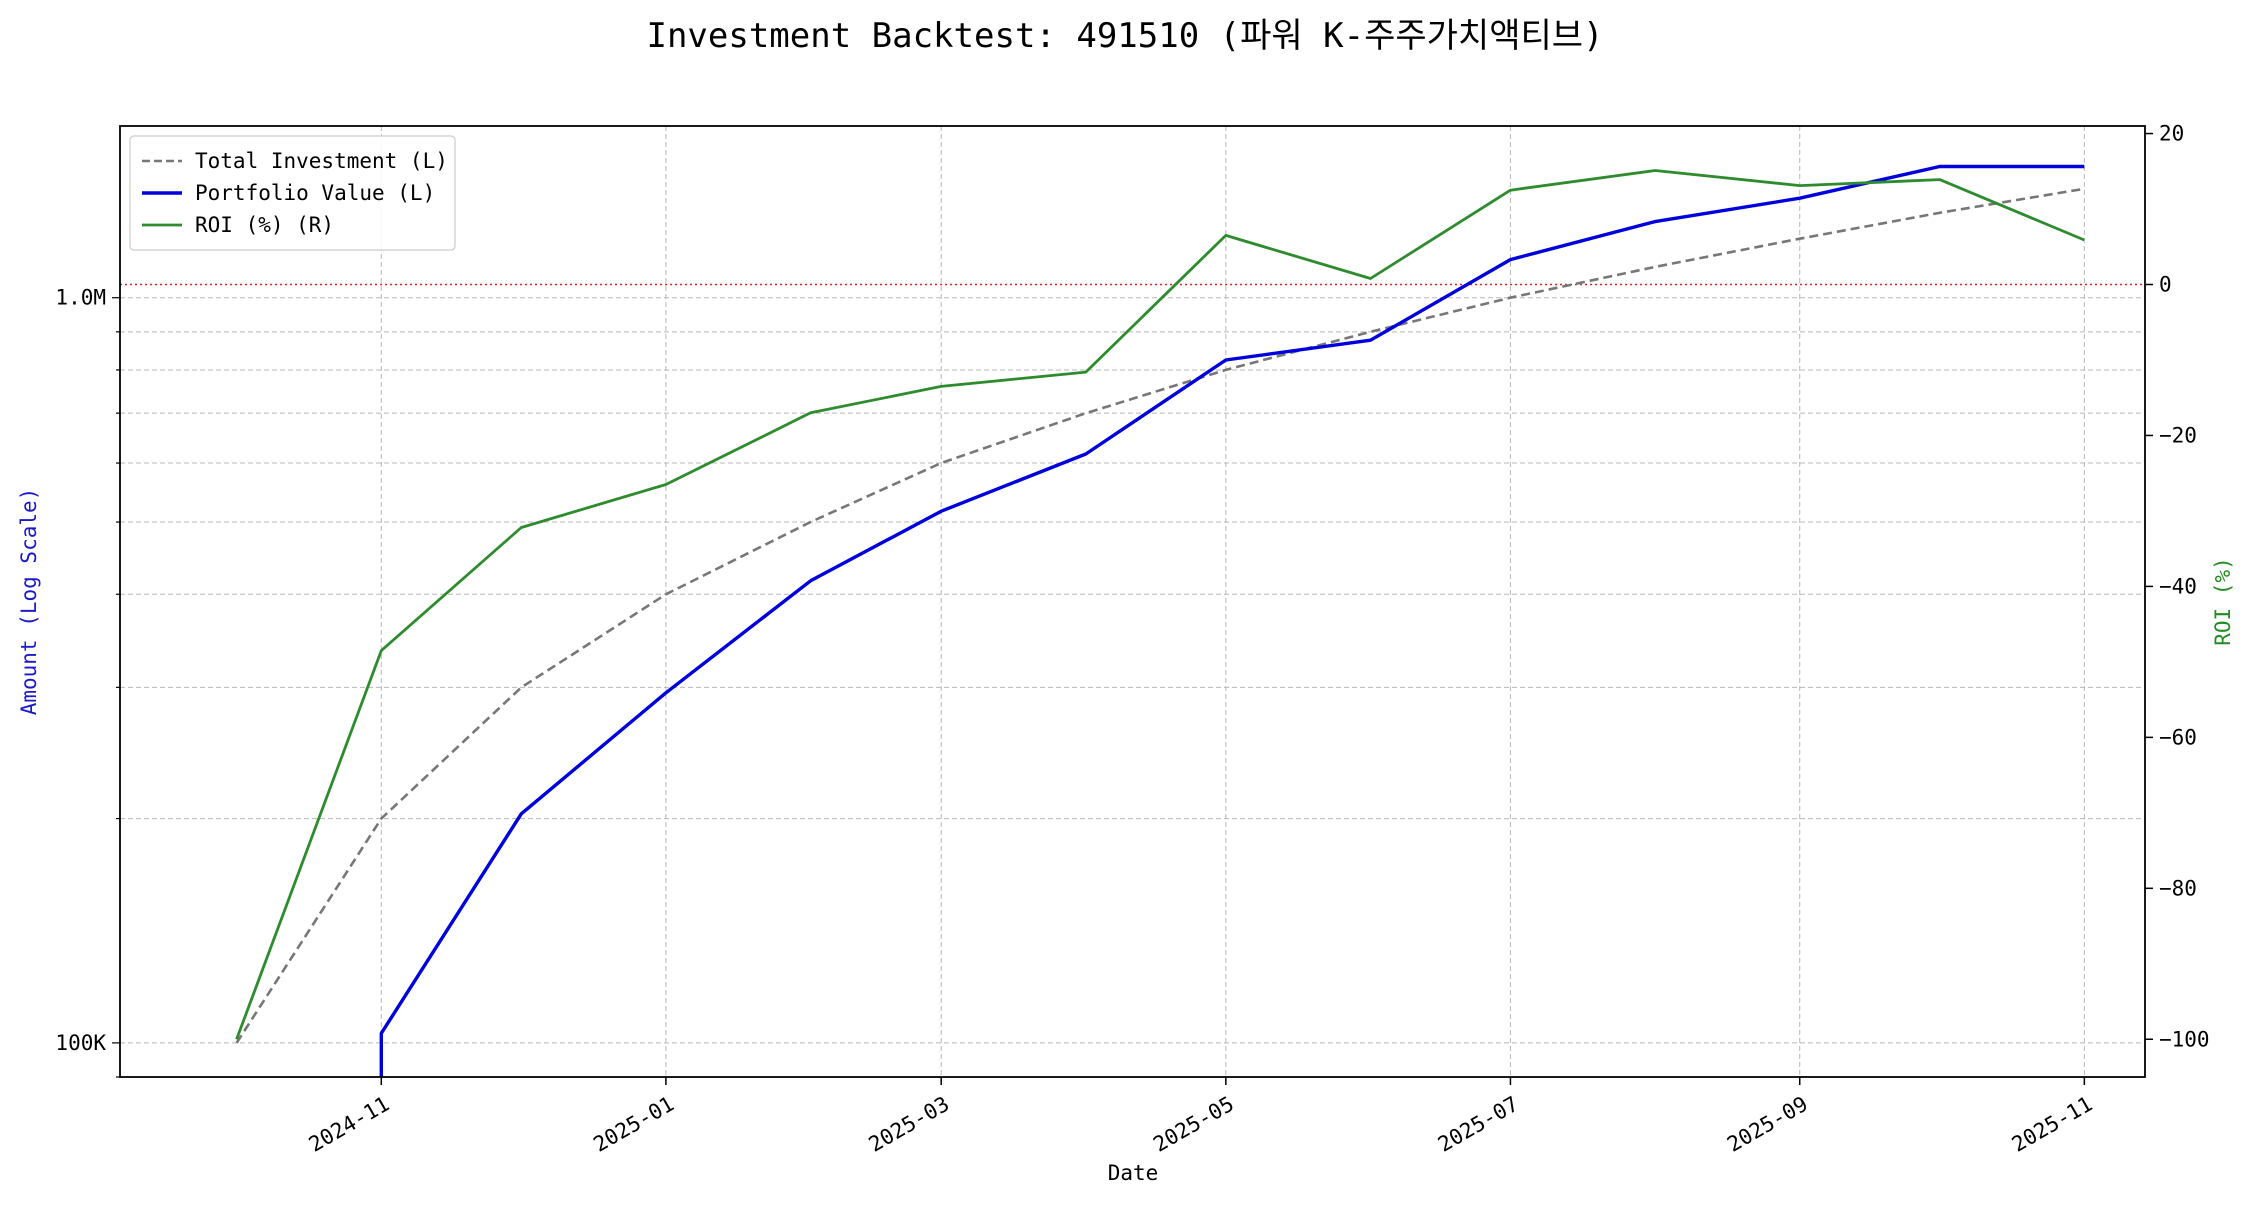 This screenshot has height=1205, width=2250. Describe the element at coordinates (909, 1124) in the screenshot. I see `x-tick-label: 2025-03` at that location.